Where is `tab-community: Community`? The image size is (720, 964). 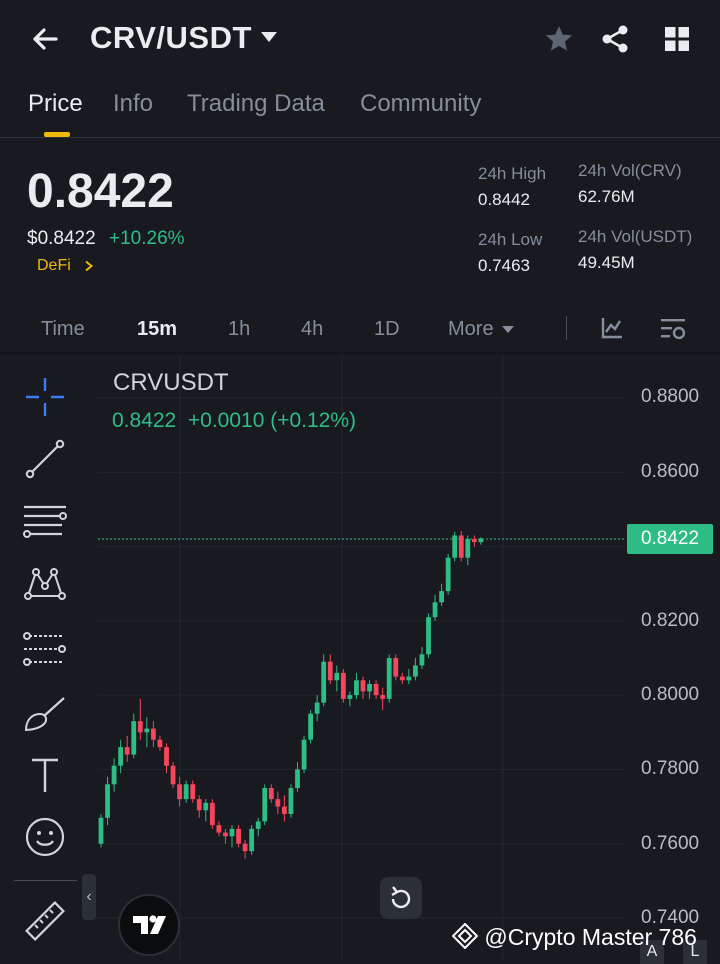 tab-community: Community is located at coordinates (421, 103).